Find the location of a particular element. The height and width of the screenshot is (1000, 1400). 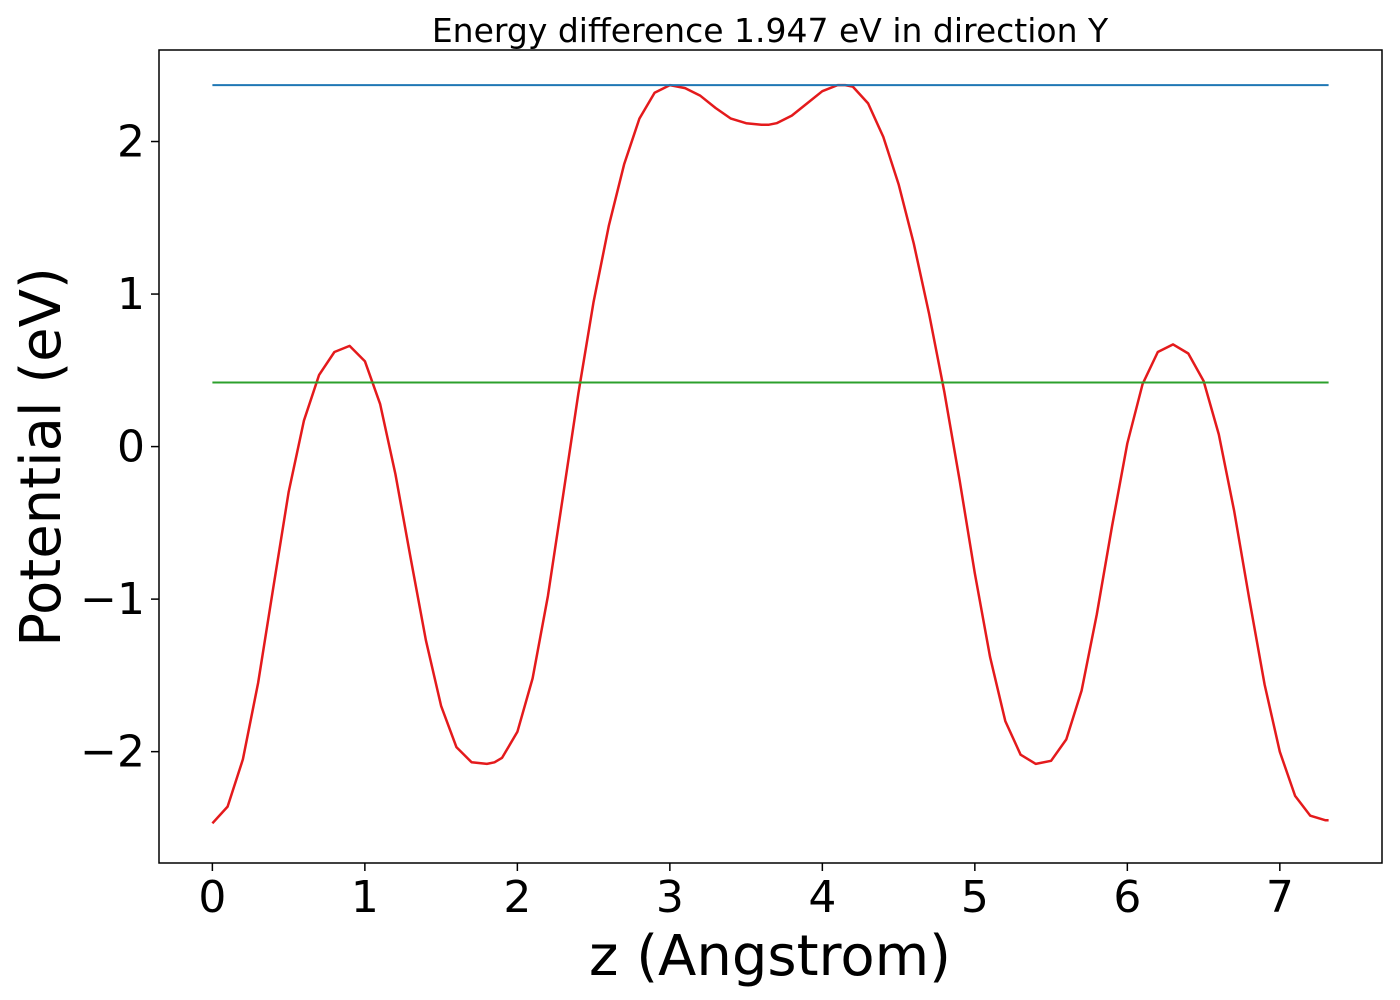

y-axis-label: Potential (eV) is located at coordinates (41, 457).